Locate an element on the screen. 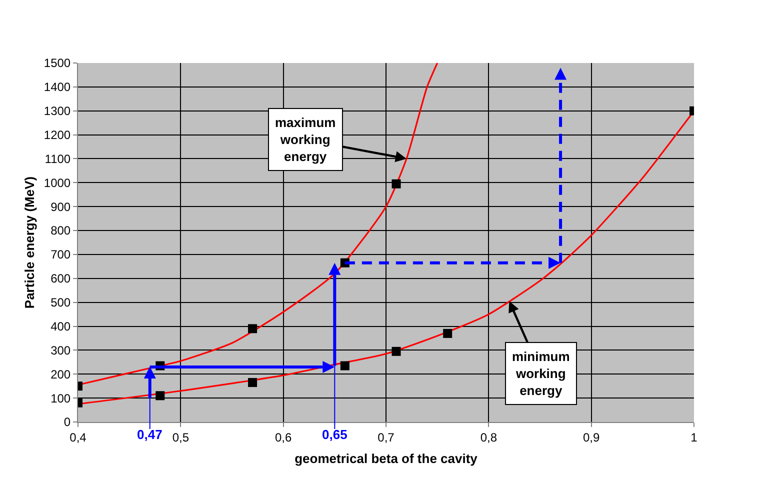 Image resolution: width=765 pixels, height=485 pixels. x-axis-title: geometrical beta of the cavity is located at coordinates (386, 458).